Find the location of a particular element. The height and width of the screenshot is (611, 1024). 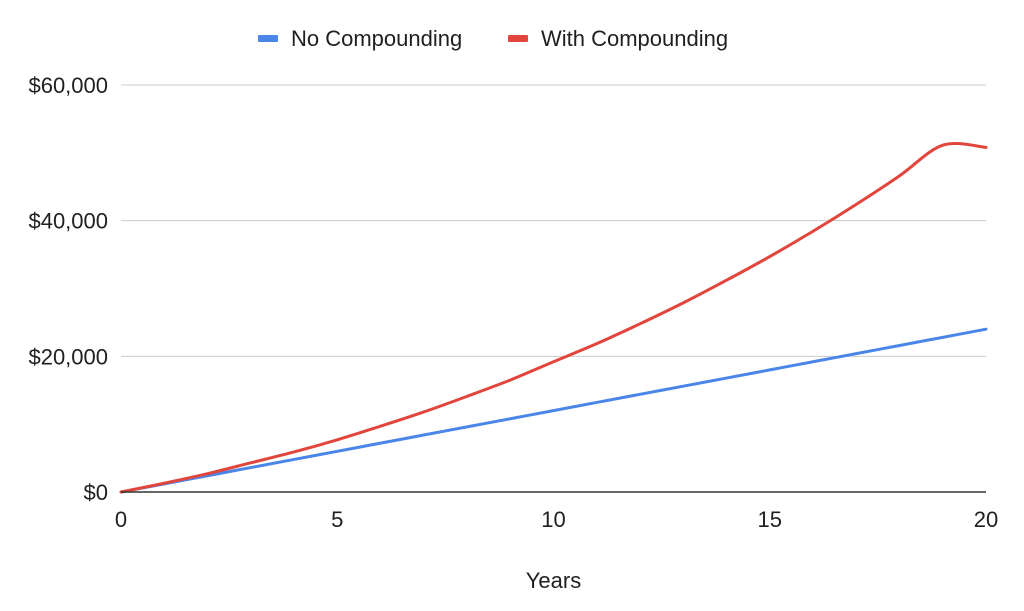

y-tick-label: $60,000 is located at coordinates (68, 85).